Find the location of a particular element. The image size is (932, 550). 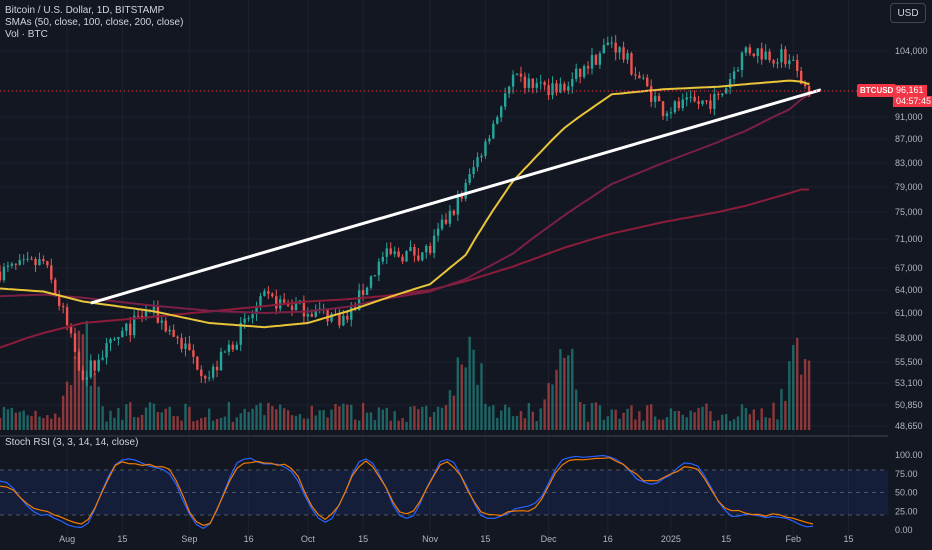

time-tick-label: 2025 is located at coordinates (671, 539).